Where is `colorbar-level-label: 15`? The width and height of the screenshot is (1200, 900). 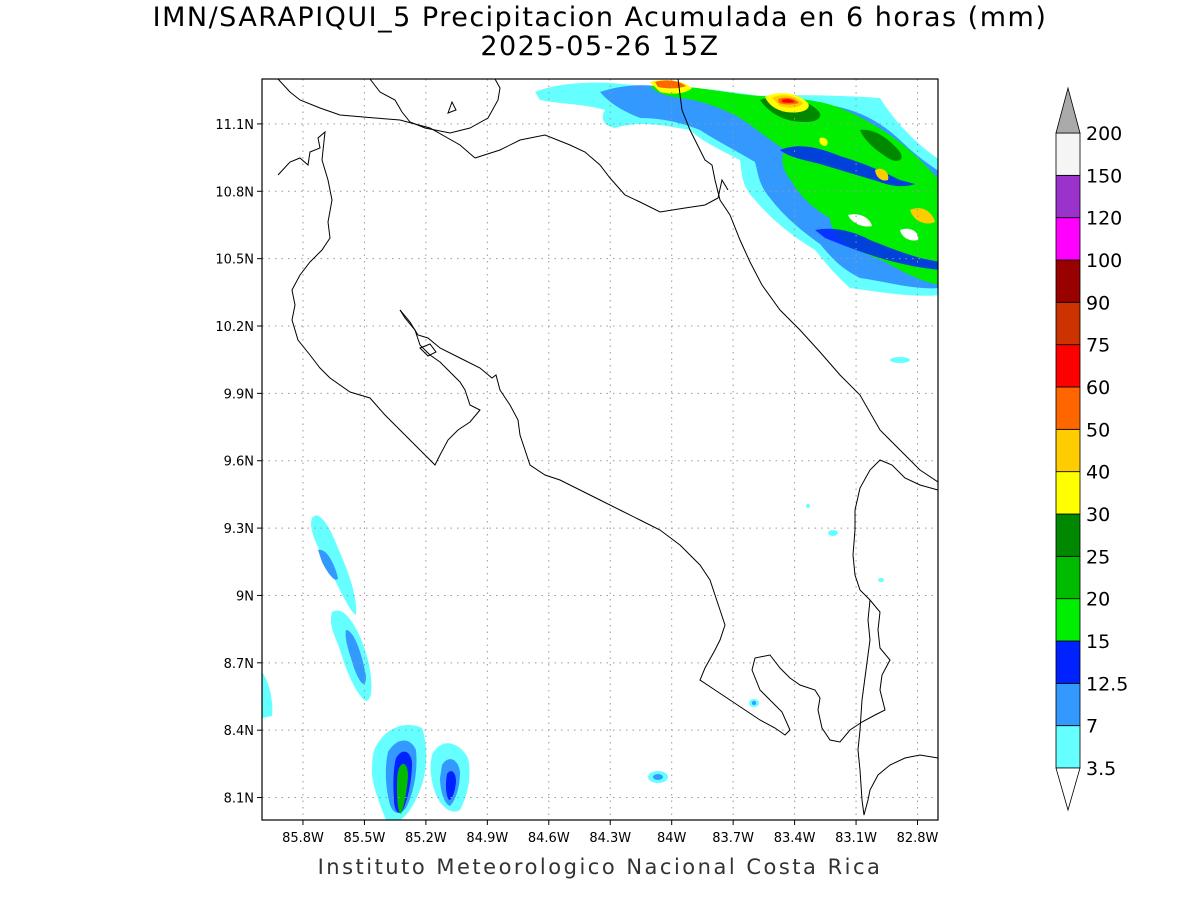
colorbar-level-label: 15 is located at coordinates (1098, 642).